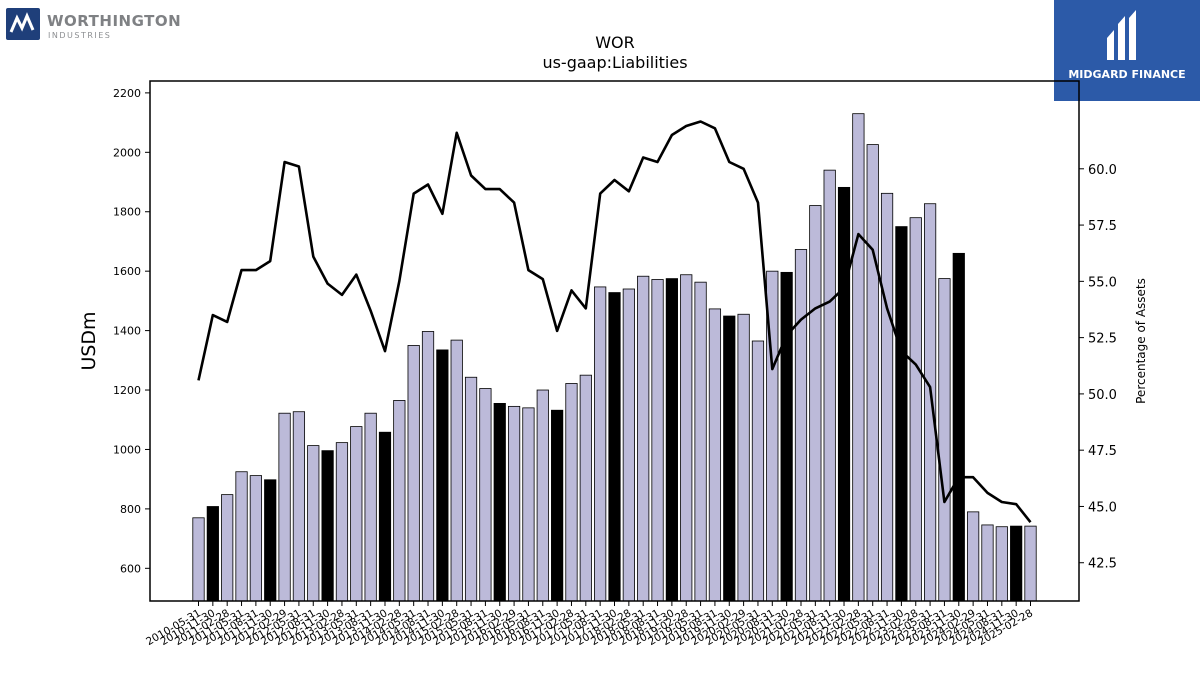  Describe the element at coordinates (114, 21) in the screenshot. I see `worthington-name: WORTHINGTON` at that location.